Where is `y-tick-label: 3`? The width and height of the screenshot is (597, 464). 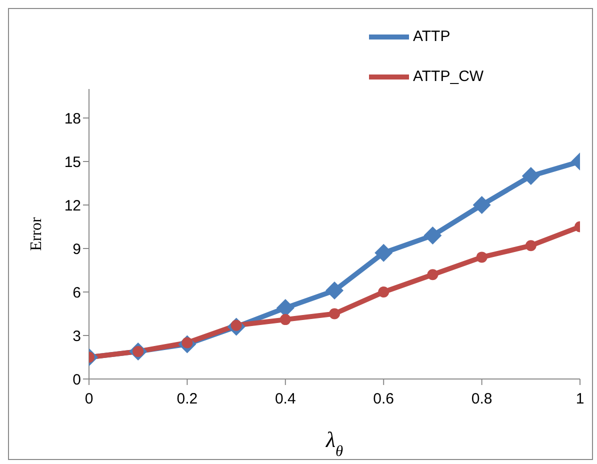
y-tick-label: 3 is located at coordinates (76, 336).